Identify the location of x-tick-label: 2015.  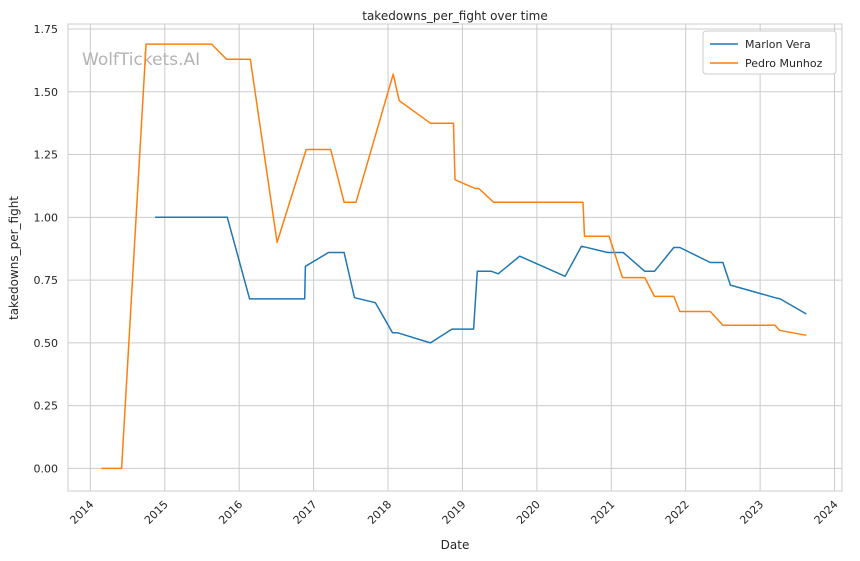
(156, 512).